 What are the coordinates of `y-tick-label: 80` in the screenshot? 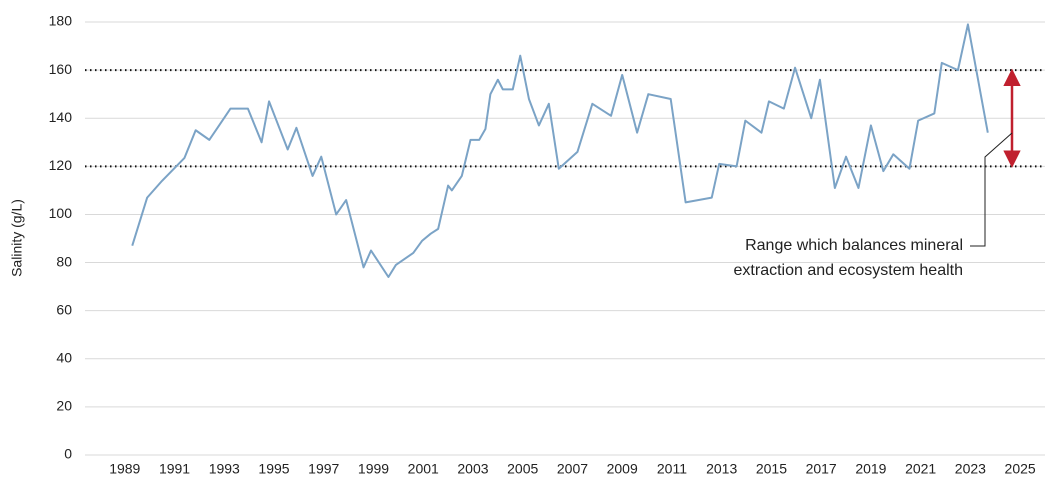 It's located at (64, 261).